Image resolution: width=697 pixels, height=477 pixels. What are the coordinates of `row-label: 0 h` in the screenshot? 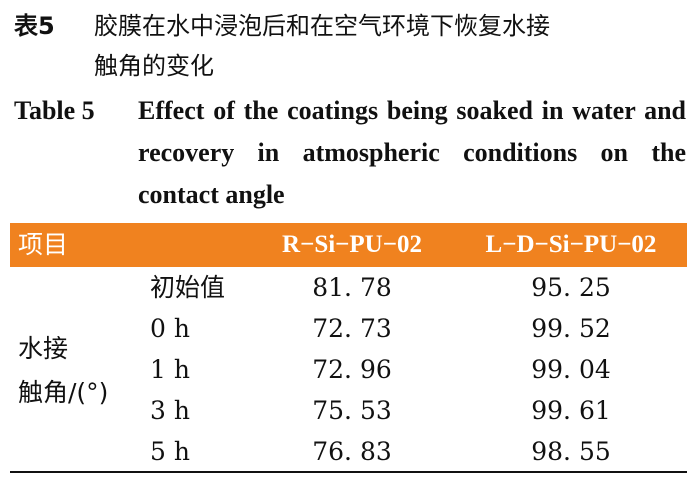 It's located at (170, 328).